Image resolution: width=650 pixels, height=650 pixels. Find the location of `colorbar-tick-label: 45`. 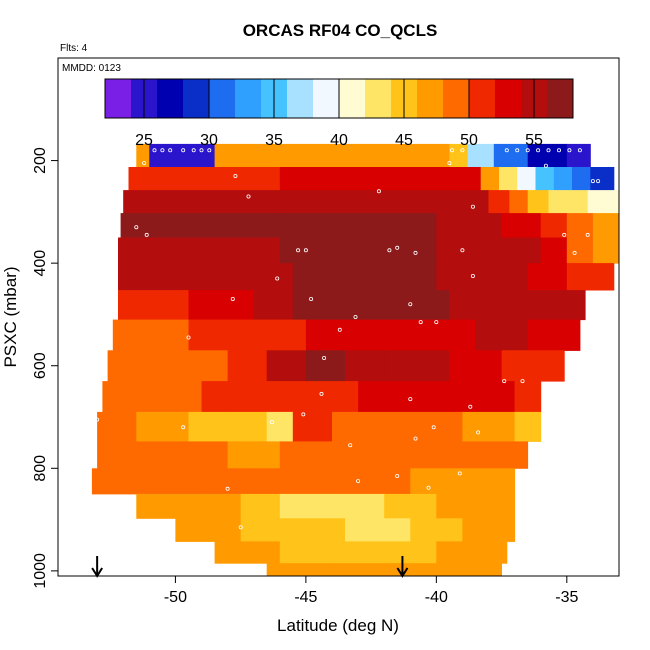

colorbar-tick-label: 45 is located at coordinates (404, 140).